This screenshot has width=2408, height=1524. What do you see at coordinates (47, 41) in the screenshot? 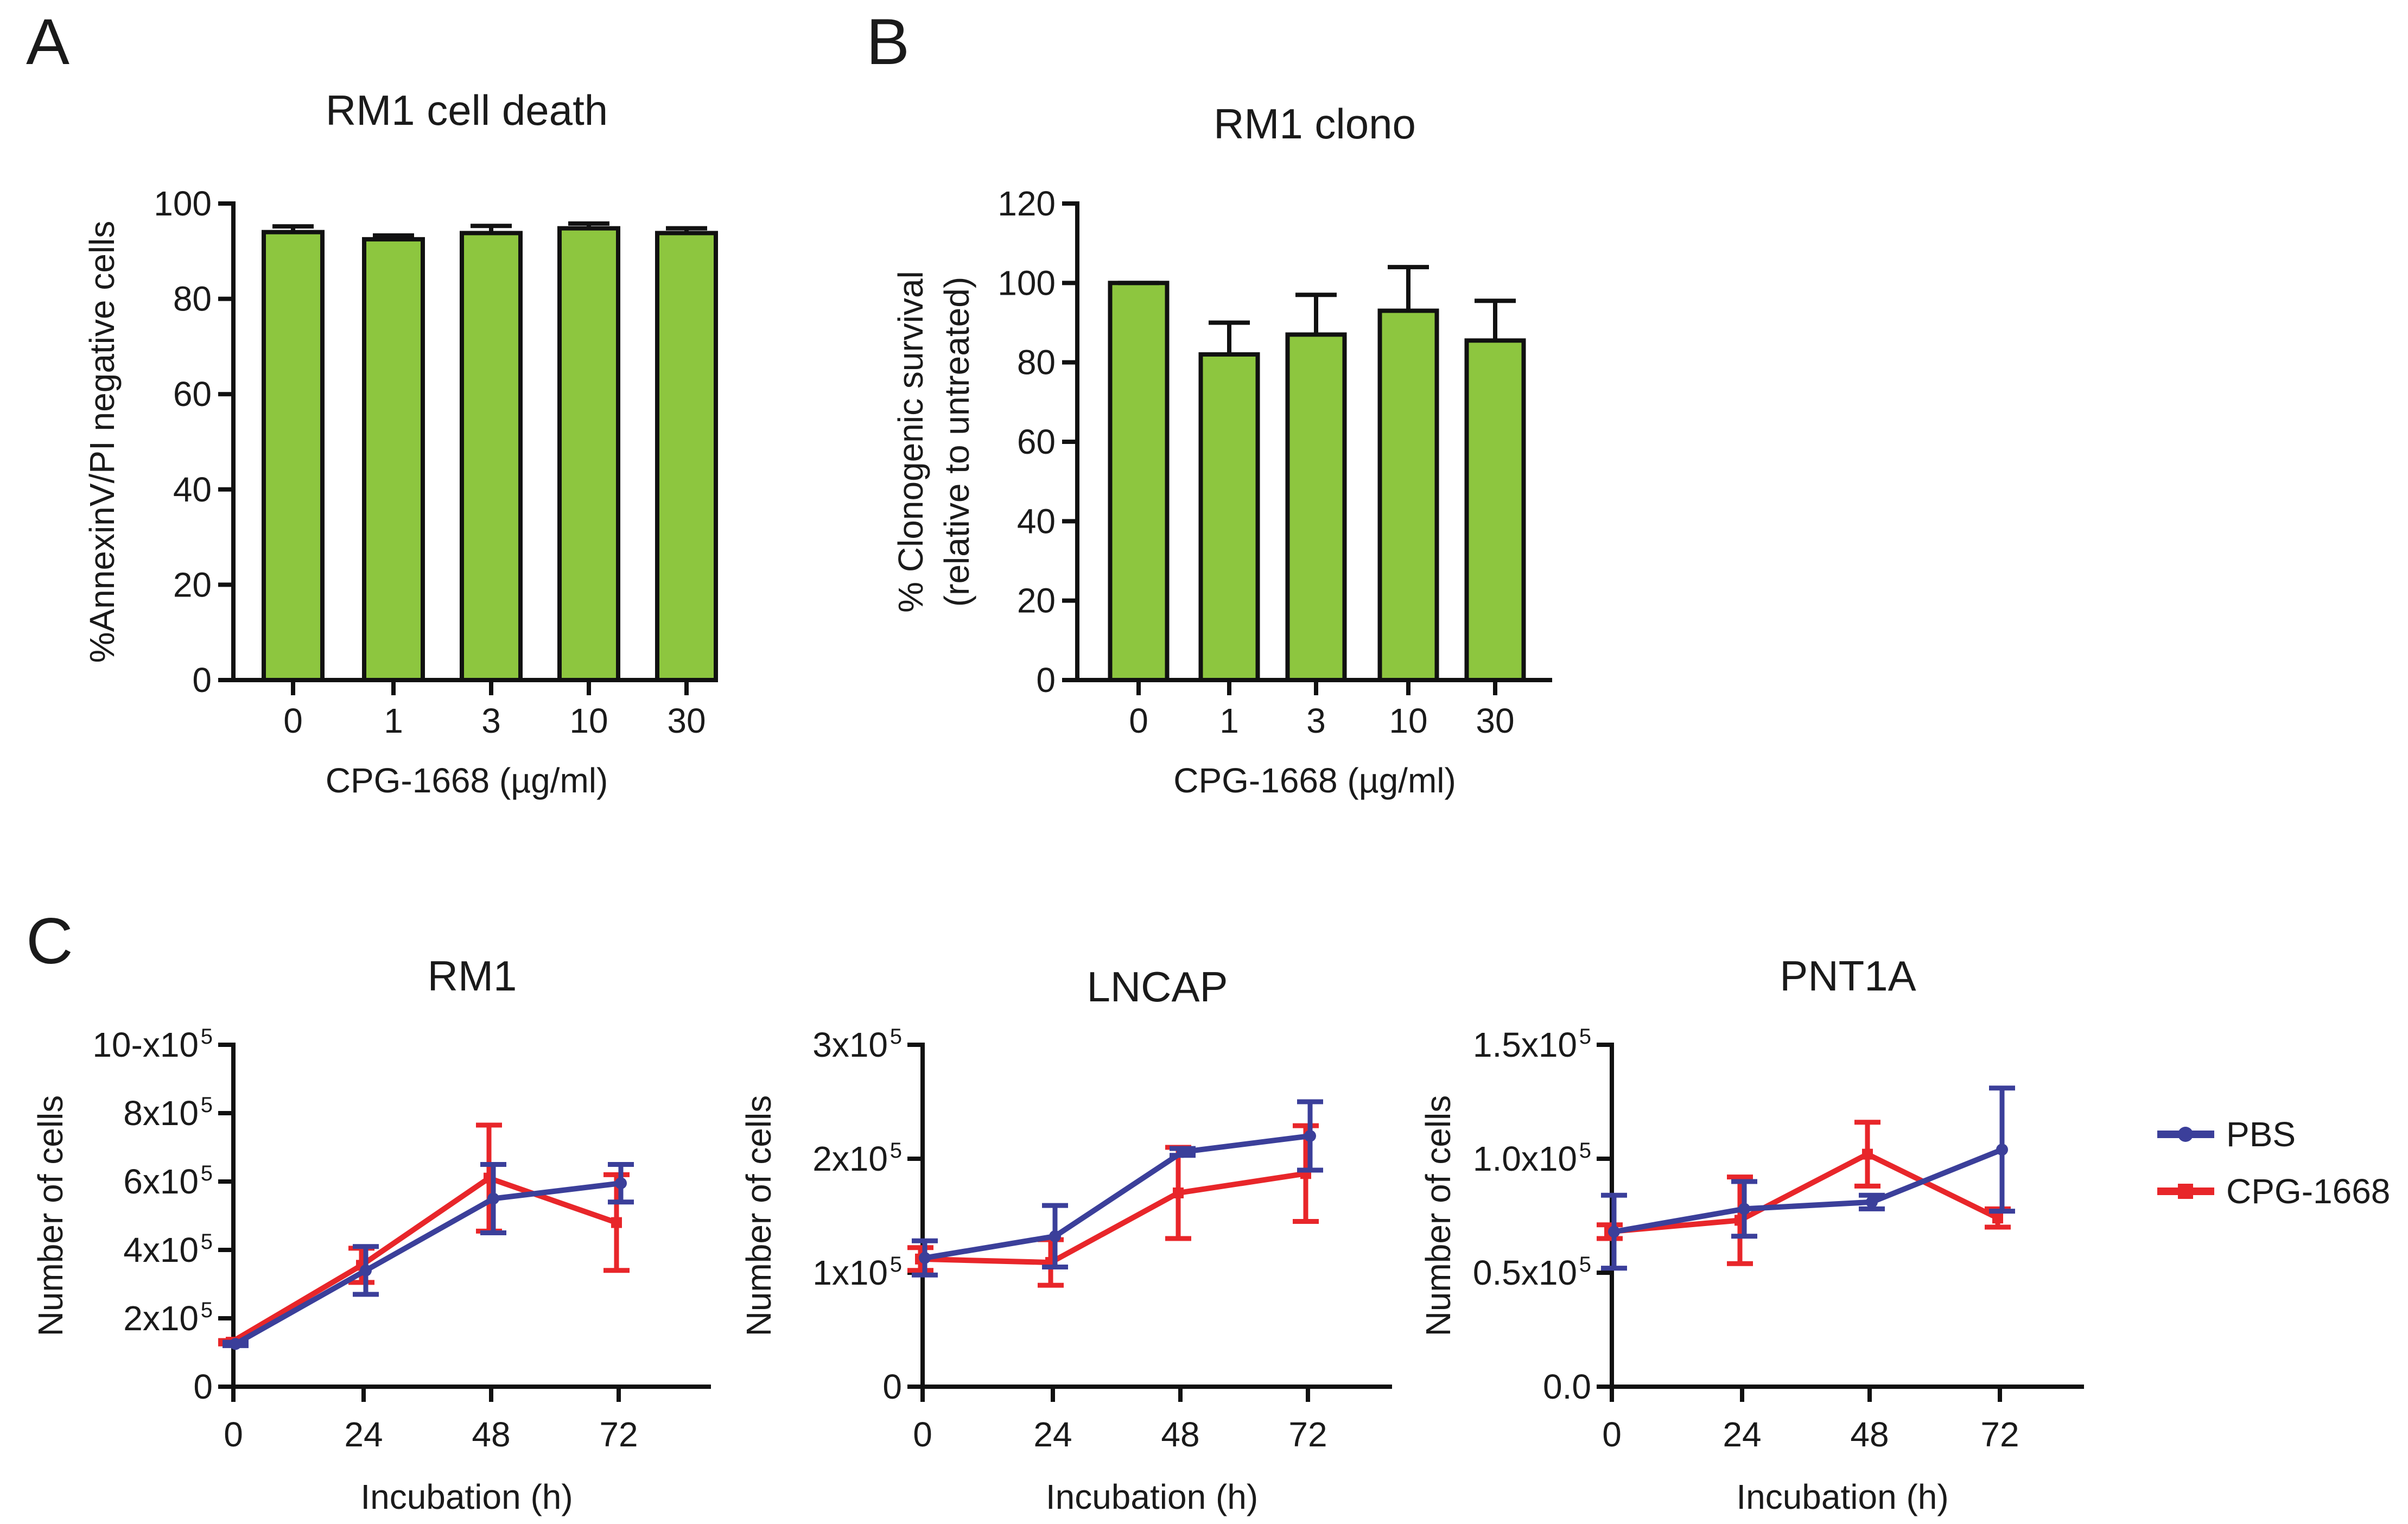
I see `panel-letter-a: A` at bounding box center [47, 41].